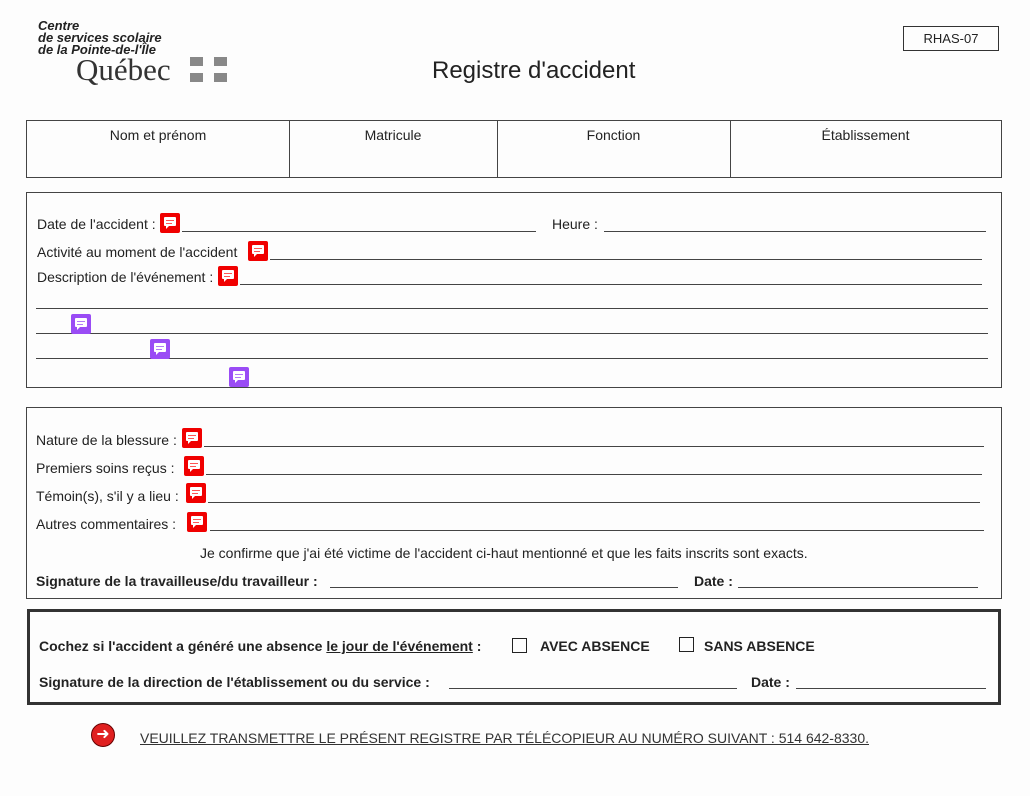  What do you see at coordinates (686, 644) in the screenshot?
I see `without-absence-checkbox` at bounding box center [686, 644].